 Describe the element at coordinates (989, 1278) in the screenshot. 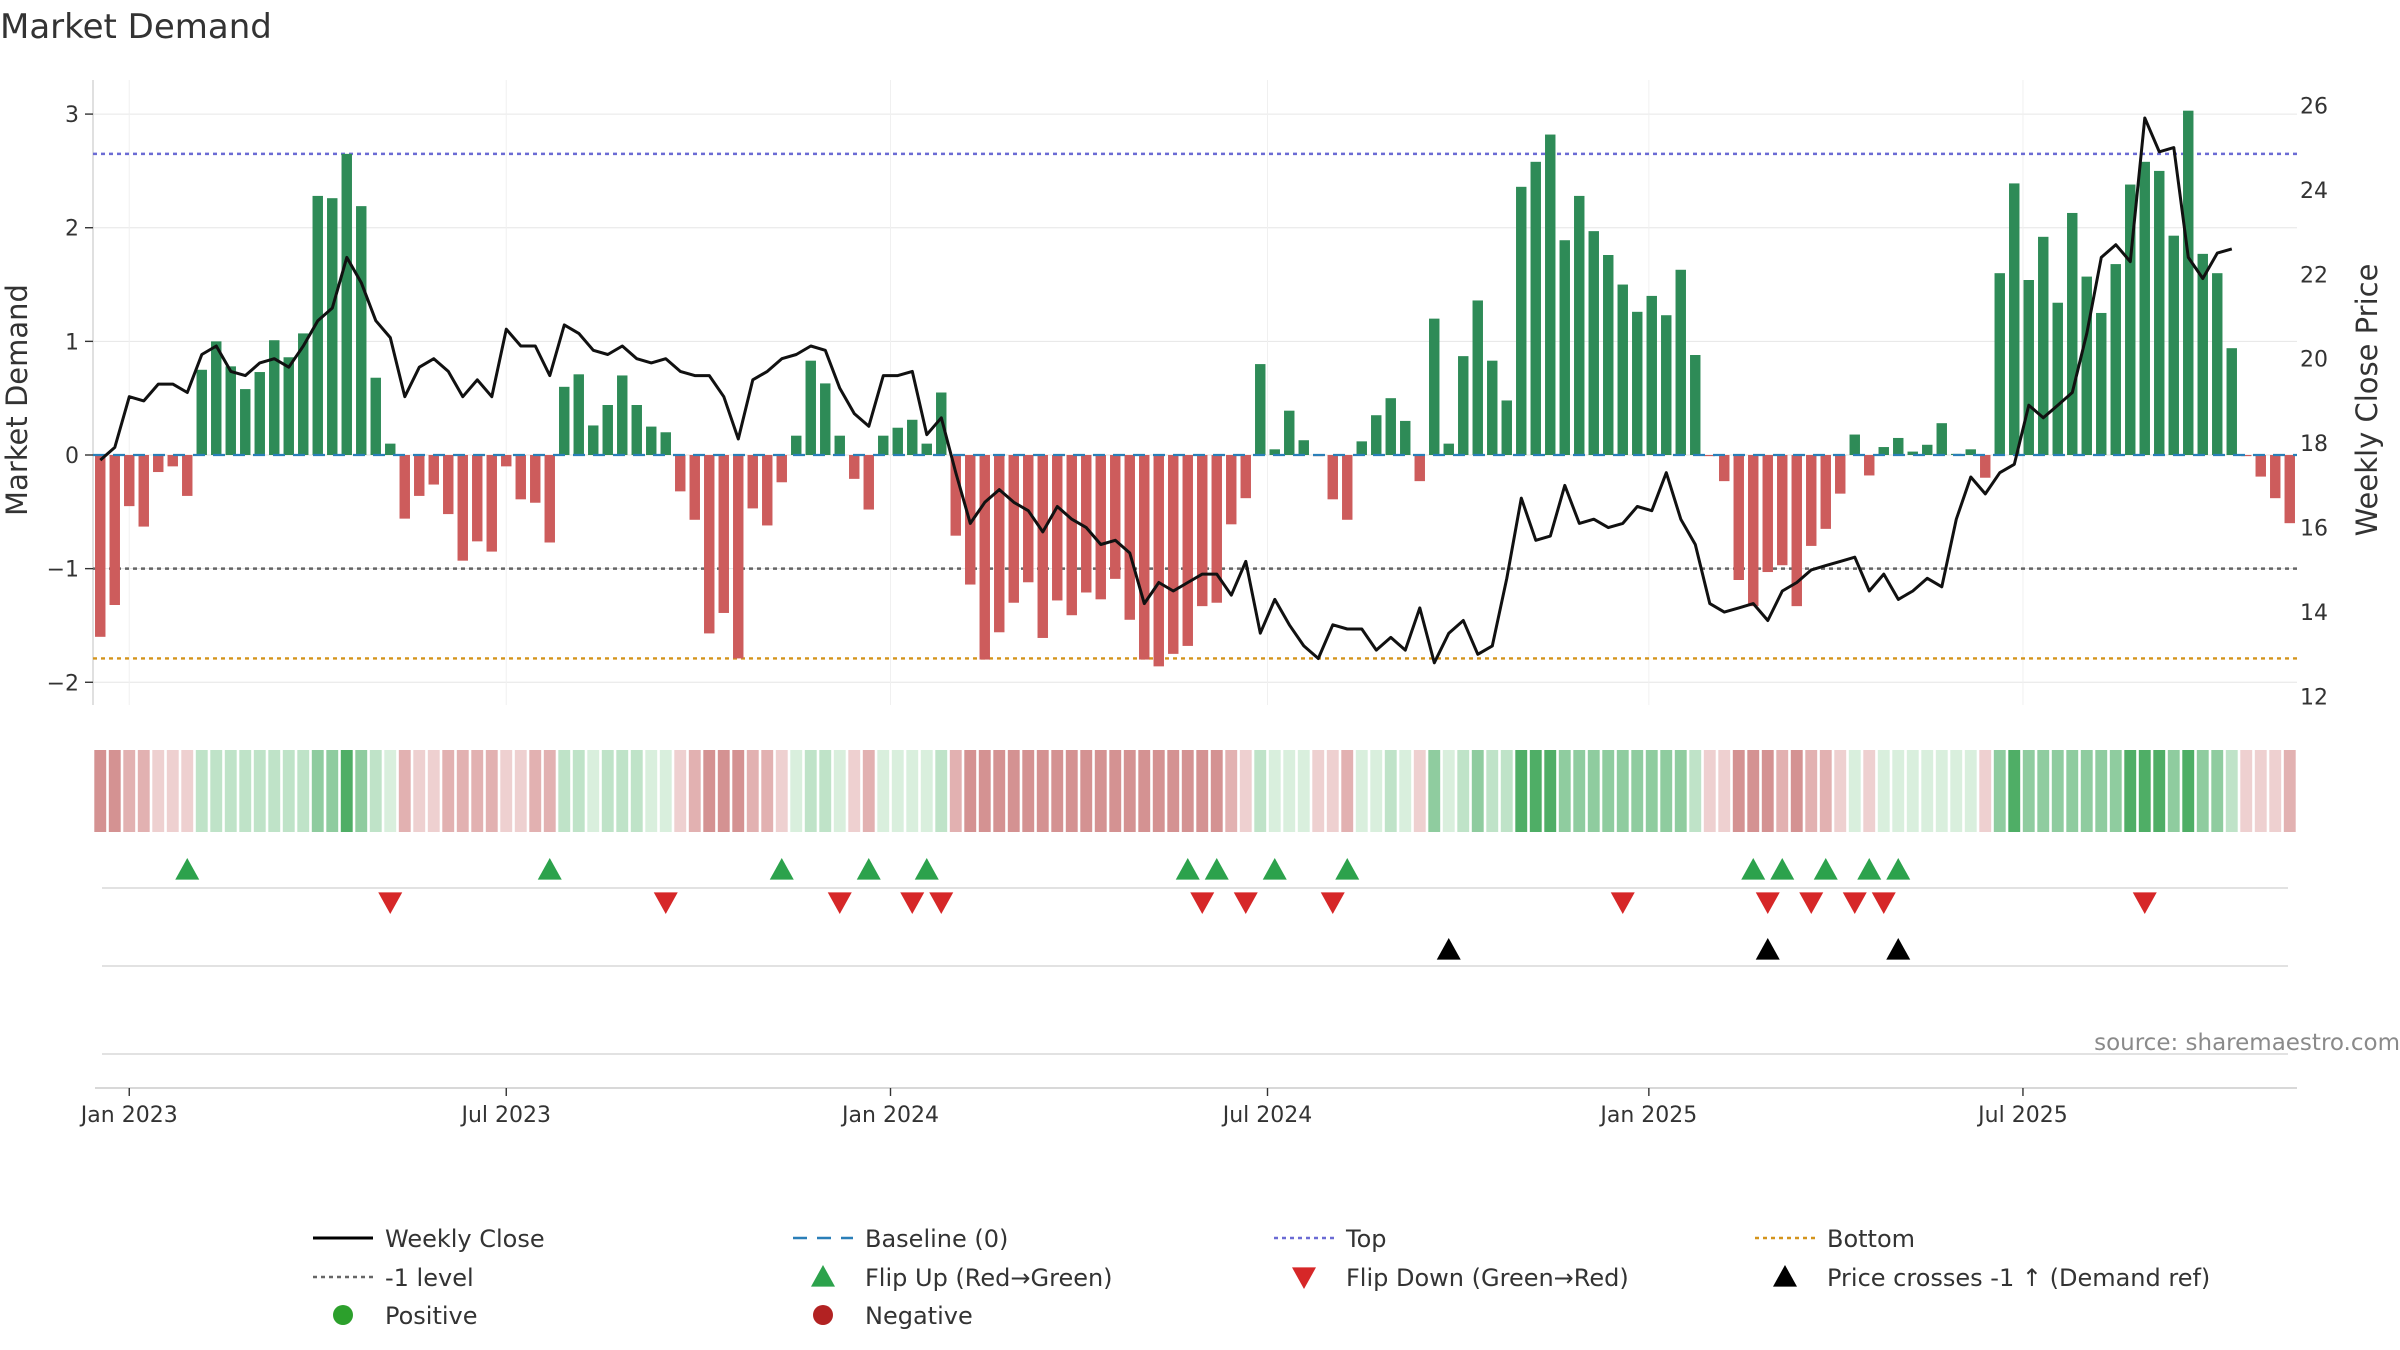

I see `legend-label: Flip Up (Red→Green)` at that location.